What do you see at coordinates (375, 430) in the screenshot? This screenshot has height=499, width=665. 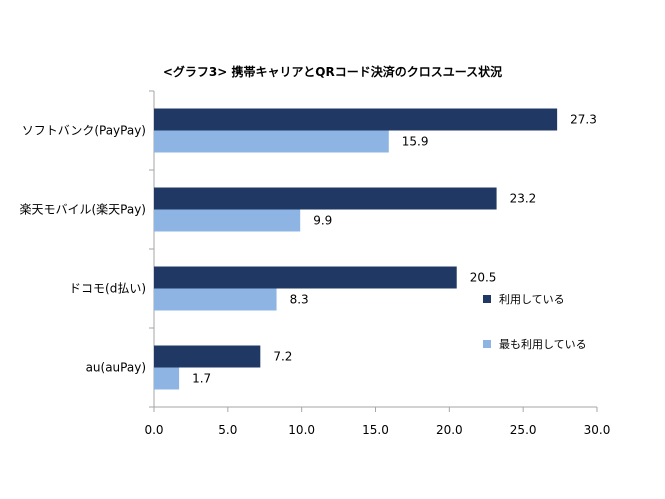 I see `x-tick-label: 15.0` at bounding box center [375, 430].